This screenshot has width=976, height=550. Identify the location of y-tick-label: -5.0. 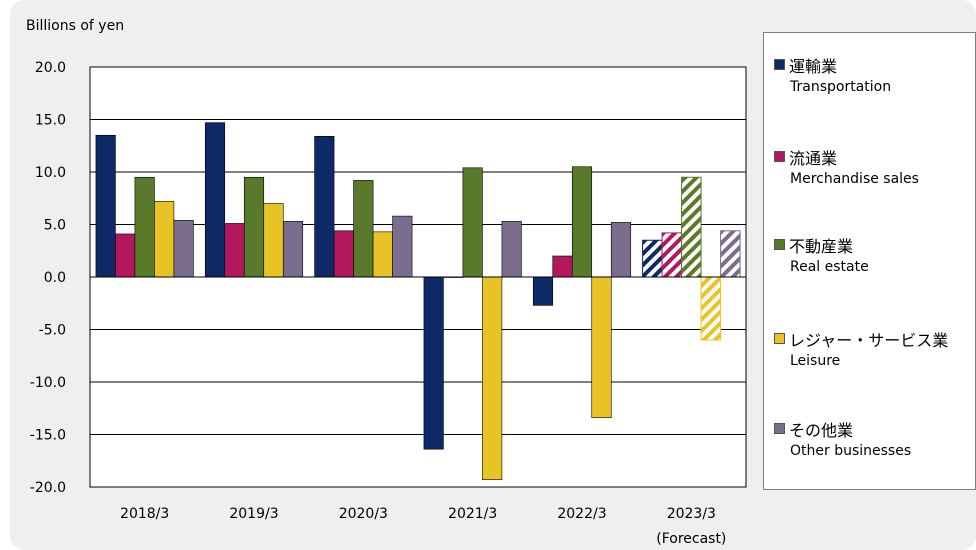
(52, 331).